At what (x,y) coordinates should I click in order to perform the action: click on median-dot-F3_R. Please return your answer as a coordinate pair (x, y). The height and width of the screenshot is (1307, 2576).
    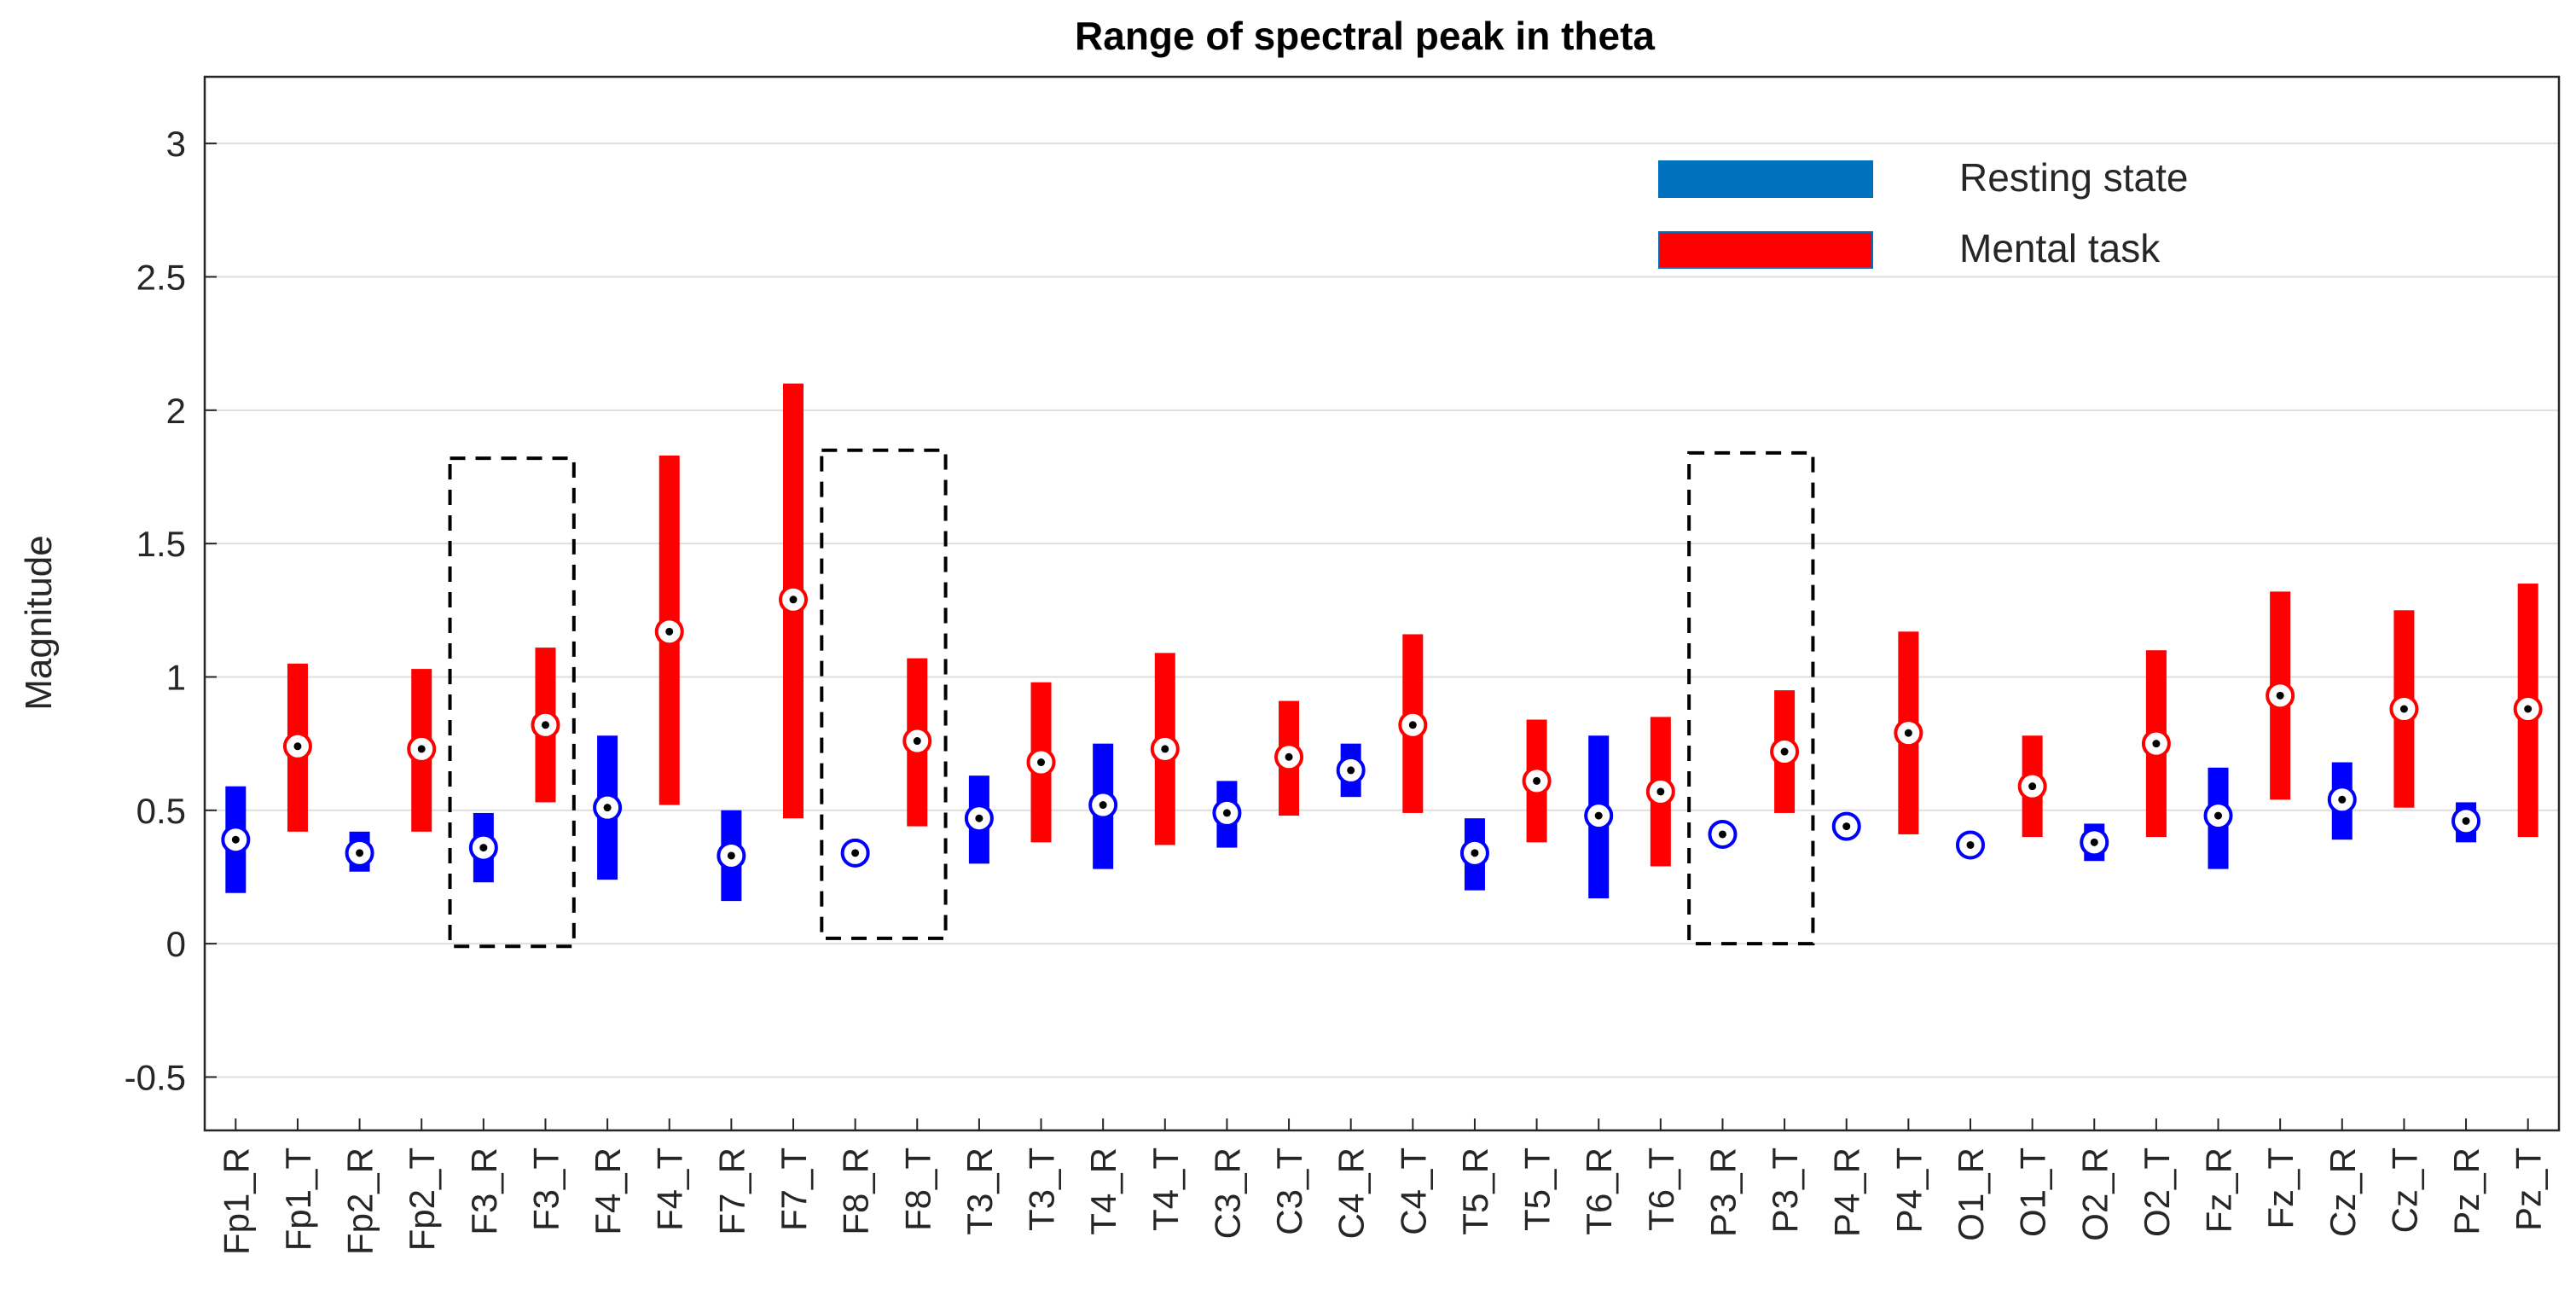
    Looking at the image, I should click on (483, 848).